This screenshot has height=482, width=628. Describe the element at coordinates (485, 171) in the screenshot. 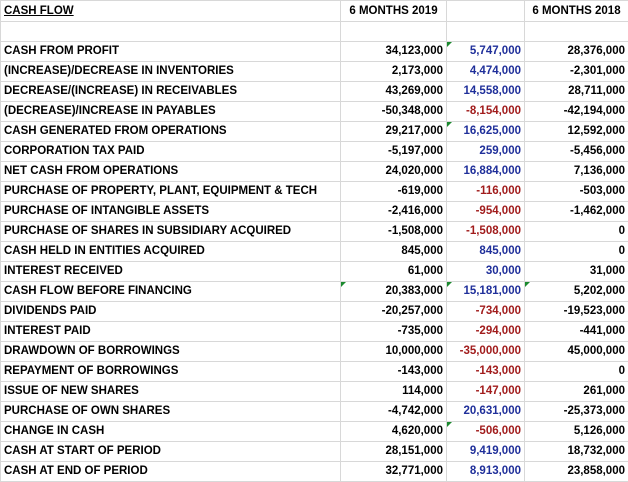

I see `value-difference: 16,884,000` at that location.